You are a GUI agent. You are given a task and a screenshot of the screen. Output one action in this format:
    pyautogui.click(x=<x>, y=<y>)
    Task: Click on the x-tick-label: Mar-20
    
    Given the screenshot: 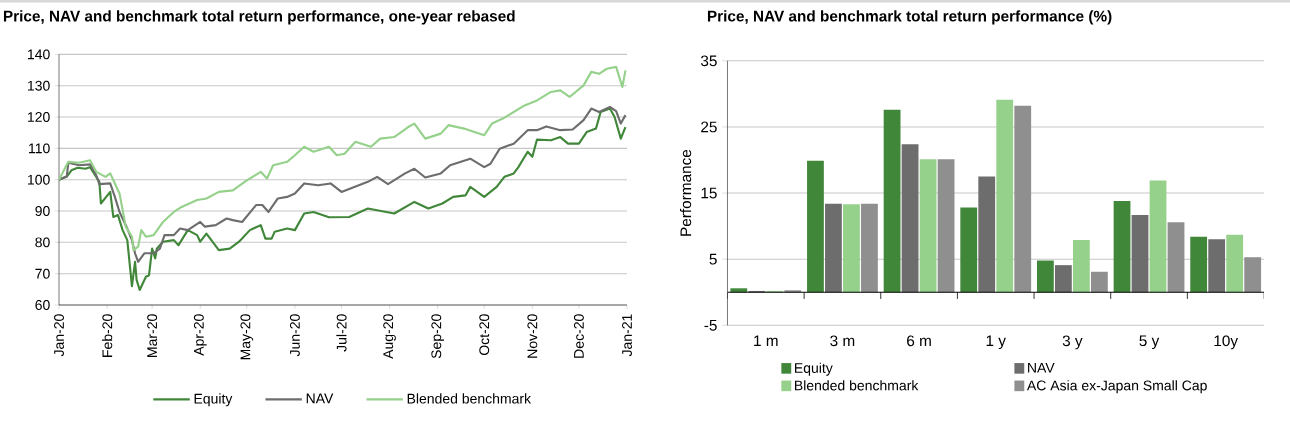 What is the action you would take?
    pyautogui.click(x=152, y=335)
    